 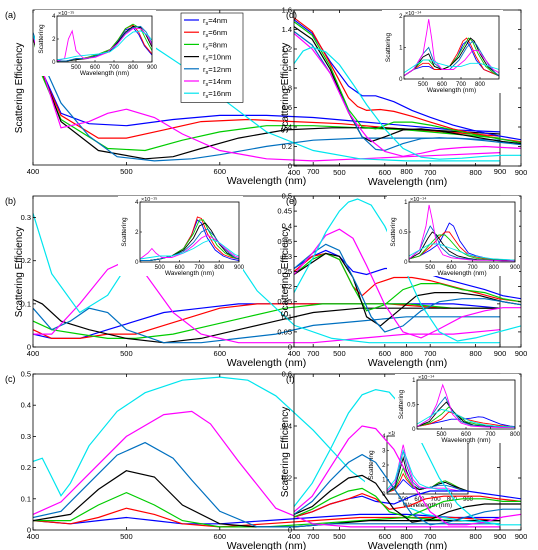 I want to click on legend-entry: rs=6nm, so click(x=215, y=33).